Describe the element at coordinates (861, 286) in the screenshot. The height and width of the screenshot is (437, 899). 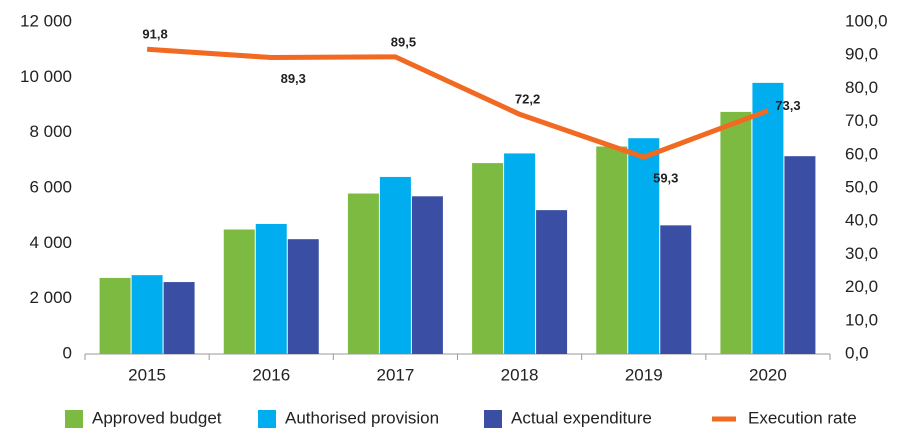
I see `y2-tick-label: 20,0` at that location.